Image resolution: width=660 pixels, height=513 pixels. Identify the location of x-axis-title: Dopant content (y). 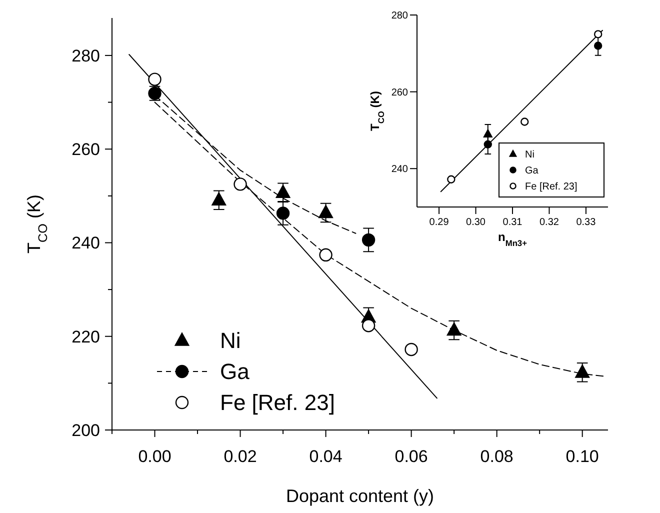
(360, 496).